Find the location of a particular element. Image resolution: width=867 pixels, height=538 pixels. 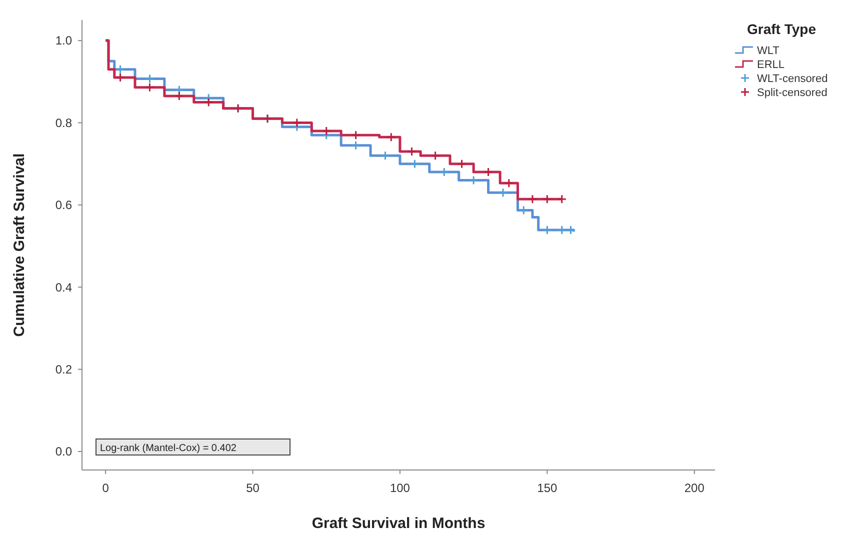

legend-title: Graft Type is located at coordinates (781, 29).